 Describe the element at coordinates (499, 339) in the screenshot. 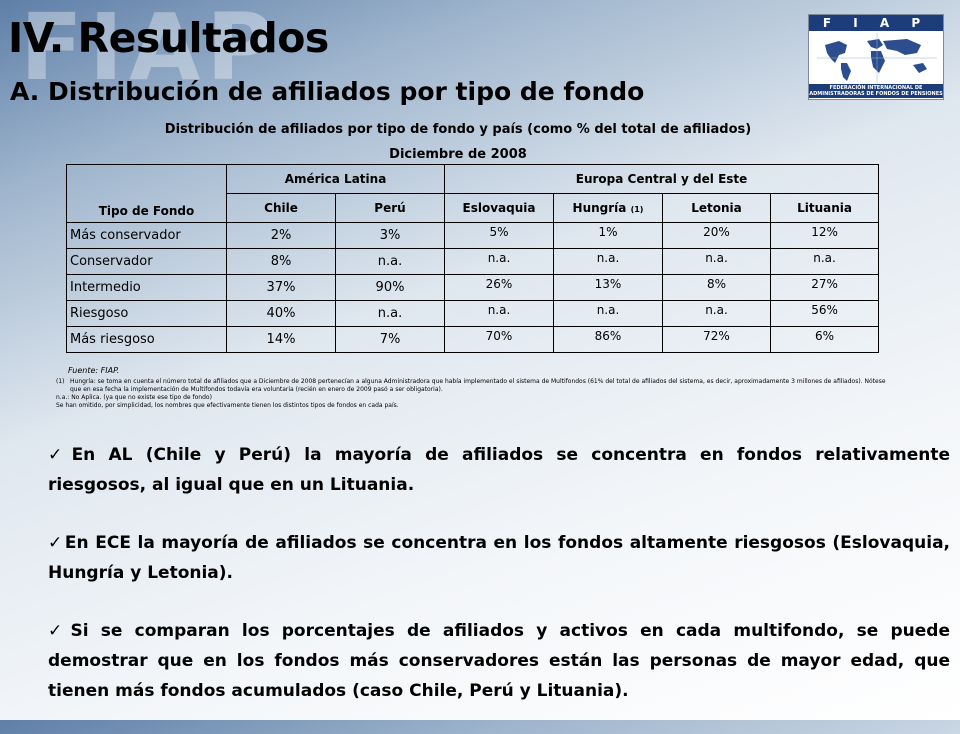

I see `table-cell: 70%` at that location.